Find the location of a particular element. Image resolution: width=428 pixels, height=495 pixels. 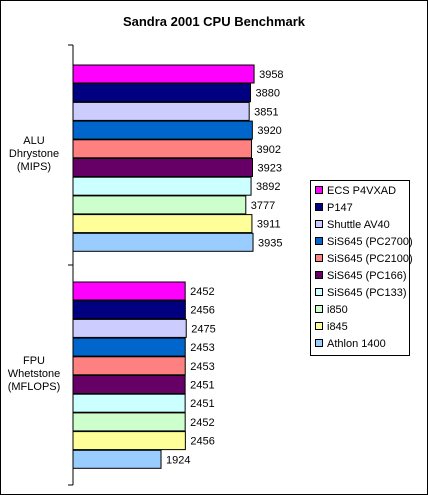

category-label-fpu: FPU Whetstone (MFLOPS) is located at coordinates (34, 374).